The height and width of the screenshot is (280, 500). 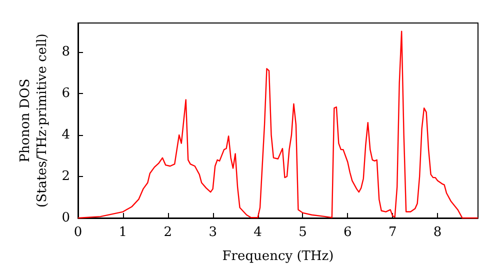 I want to click on y-tick-label: 2, so click(x=66, y=176).